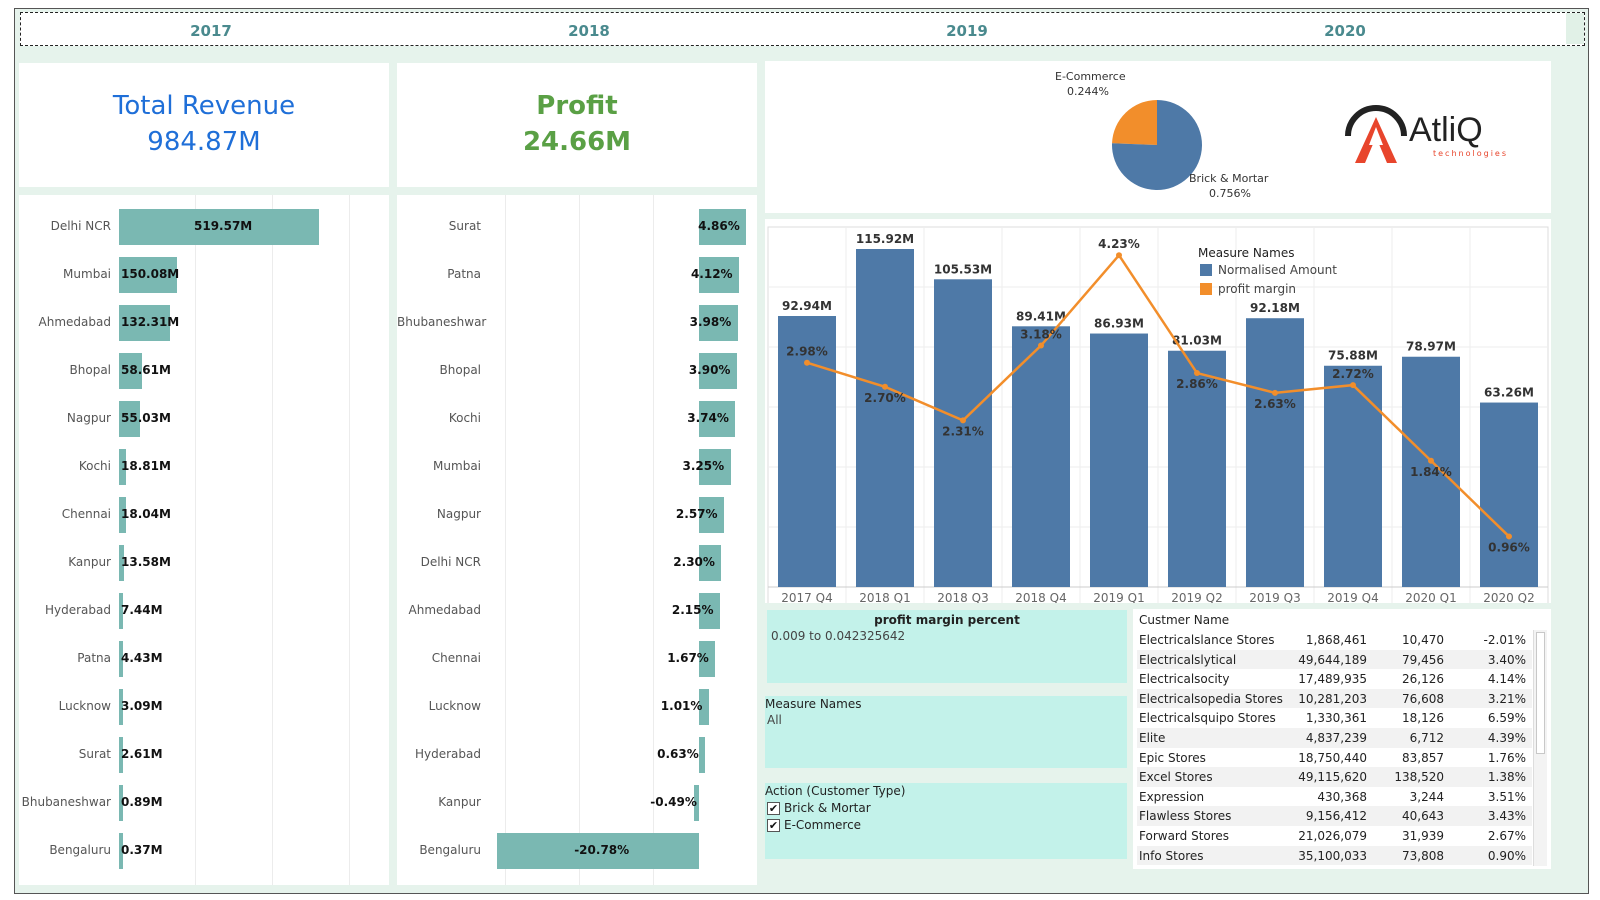 The height and width of the screenshot is (900, 1600). I want to click on table-row: Flawless Stores 9,156,412 40,643 3.43%, so click(1334, 816).